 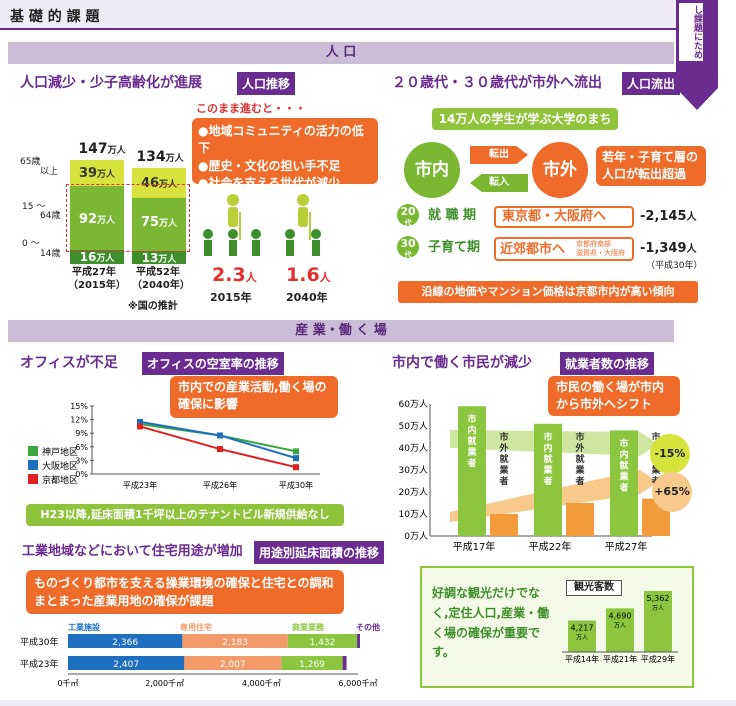 What do you see at coordinates (55, 17) in the screenshot?
I see `header-title: 基 礎 的 課 題` at bounding box center [55, 17].